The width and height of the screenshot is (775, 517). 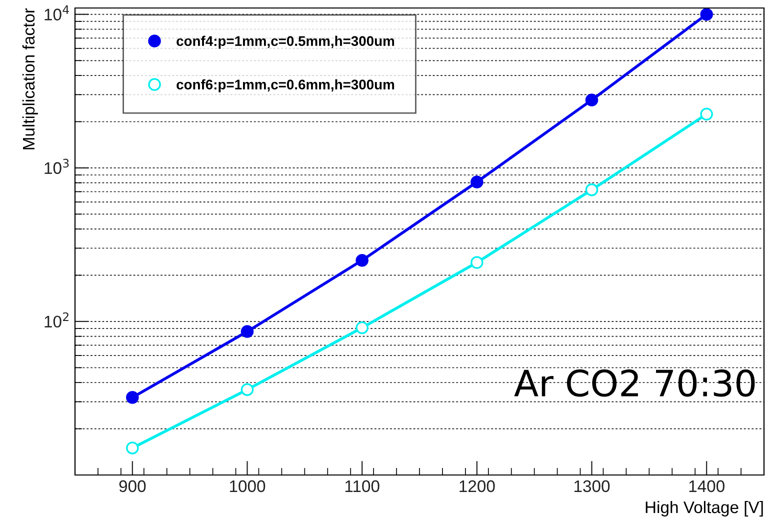 What do you see at coordinates (56, 12) in the screenshot?
I see `y-tick-label: 10$^{4}$` at bounding box center [56, 12].